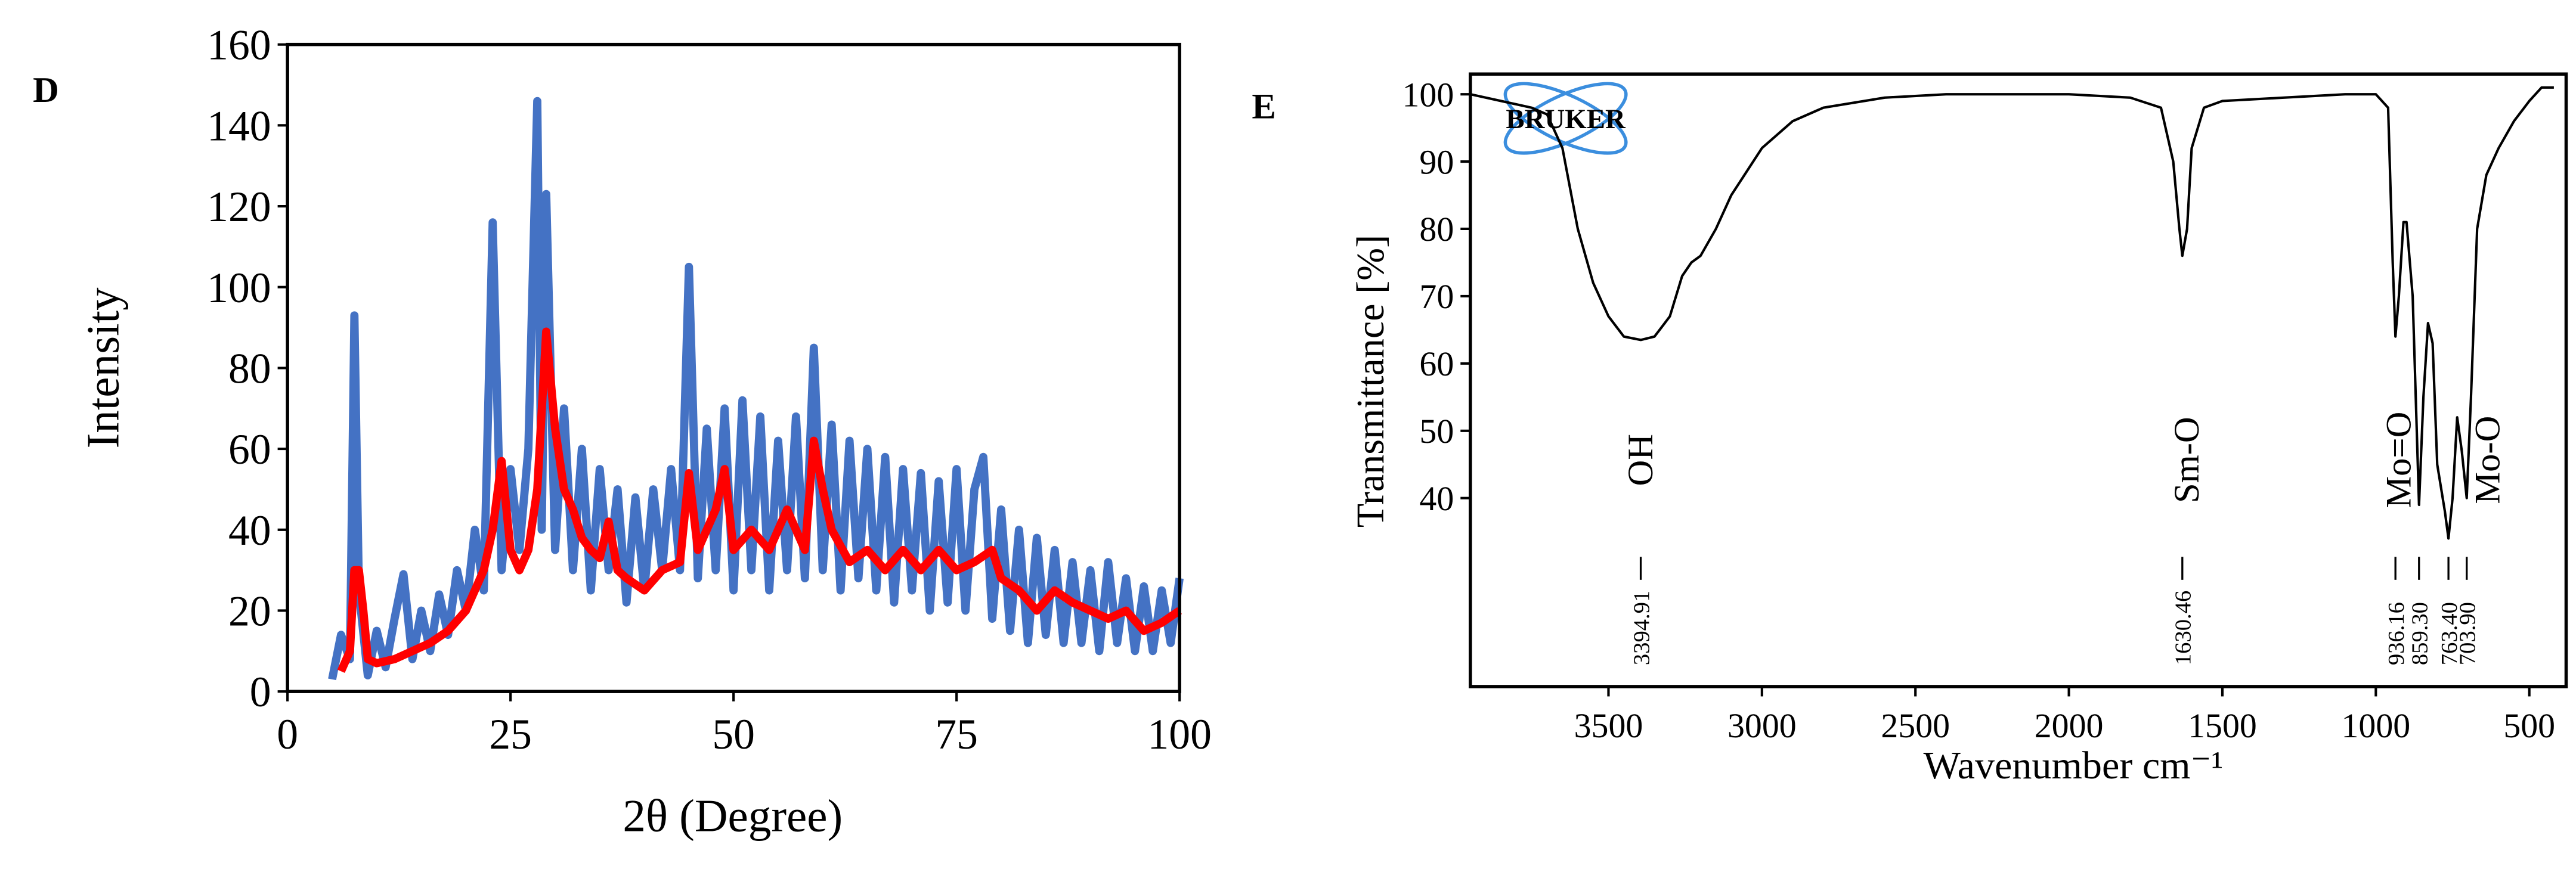 The width and height of the screenshot is (2576, 869). What do you see at coordinates (2488, 460) in the screenshot?
I see `annotation: Mo-O` at bounding box center [2488, 460].